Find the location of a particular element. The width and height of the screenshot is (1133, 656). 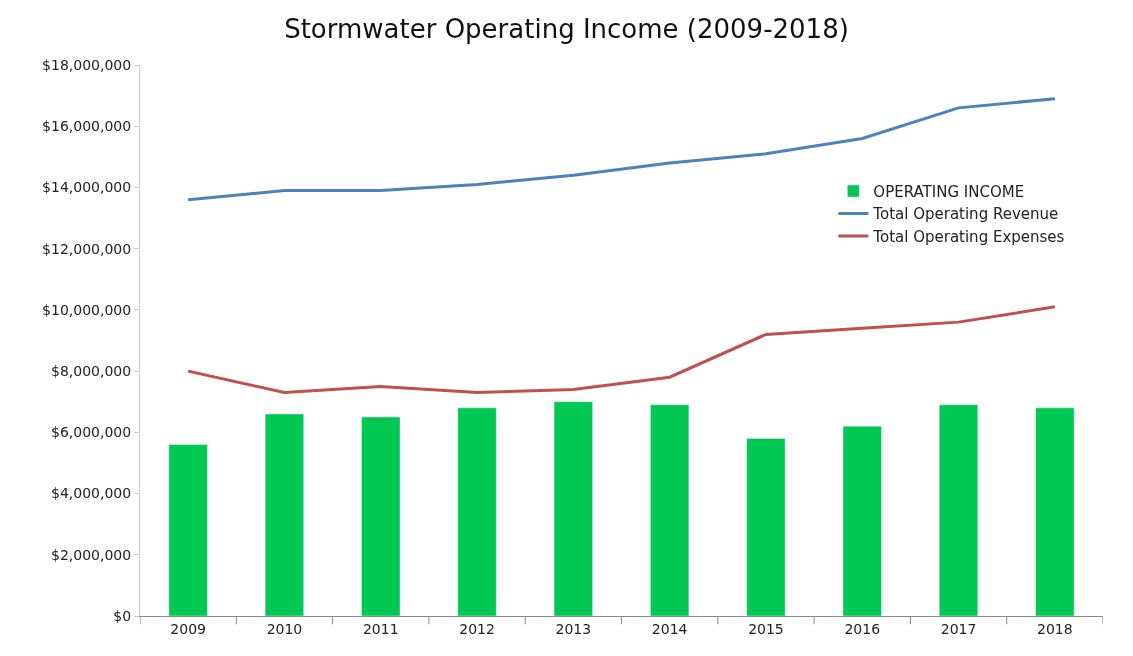

y-tick-label: $2,000,000 is located at coordinates (91, 554).